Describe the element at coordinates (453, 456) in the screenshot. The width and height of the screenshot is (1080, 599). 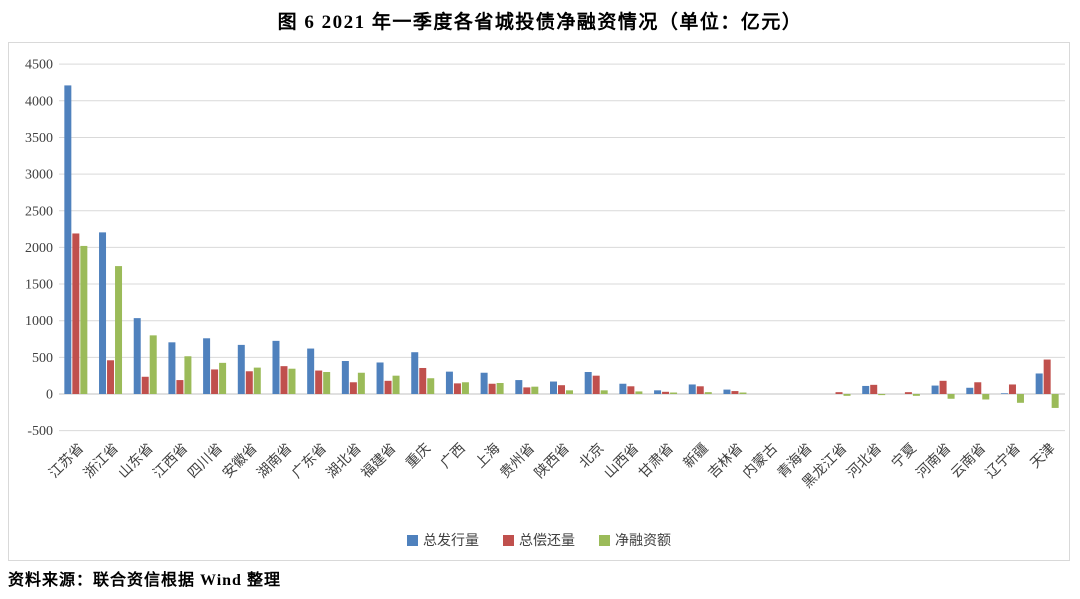
I see `x-axis-label-广西: 广西` at that location.